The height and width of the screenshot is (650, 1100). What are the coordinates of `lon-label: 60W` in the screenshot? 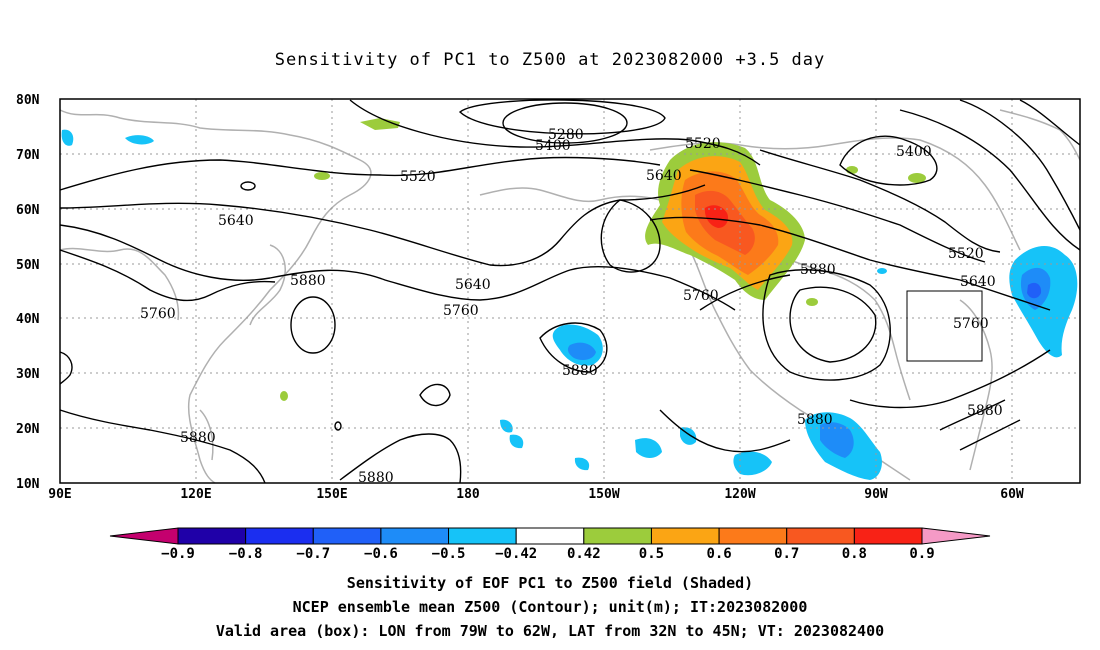 It's located at (1012, 494).